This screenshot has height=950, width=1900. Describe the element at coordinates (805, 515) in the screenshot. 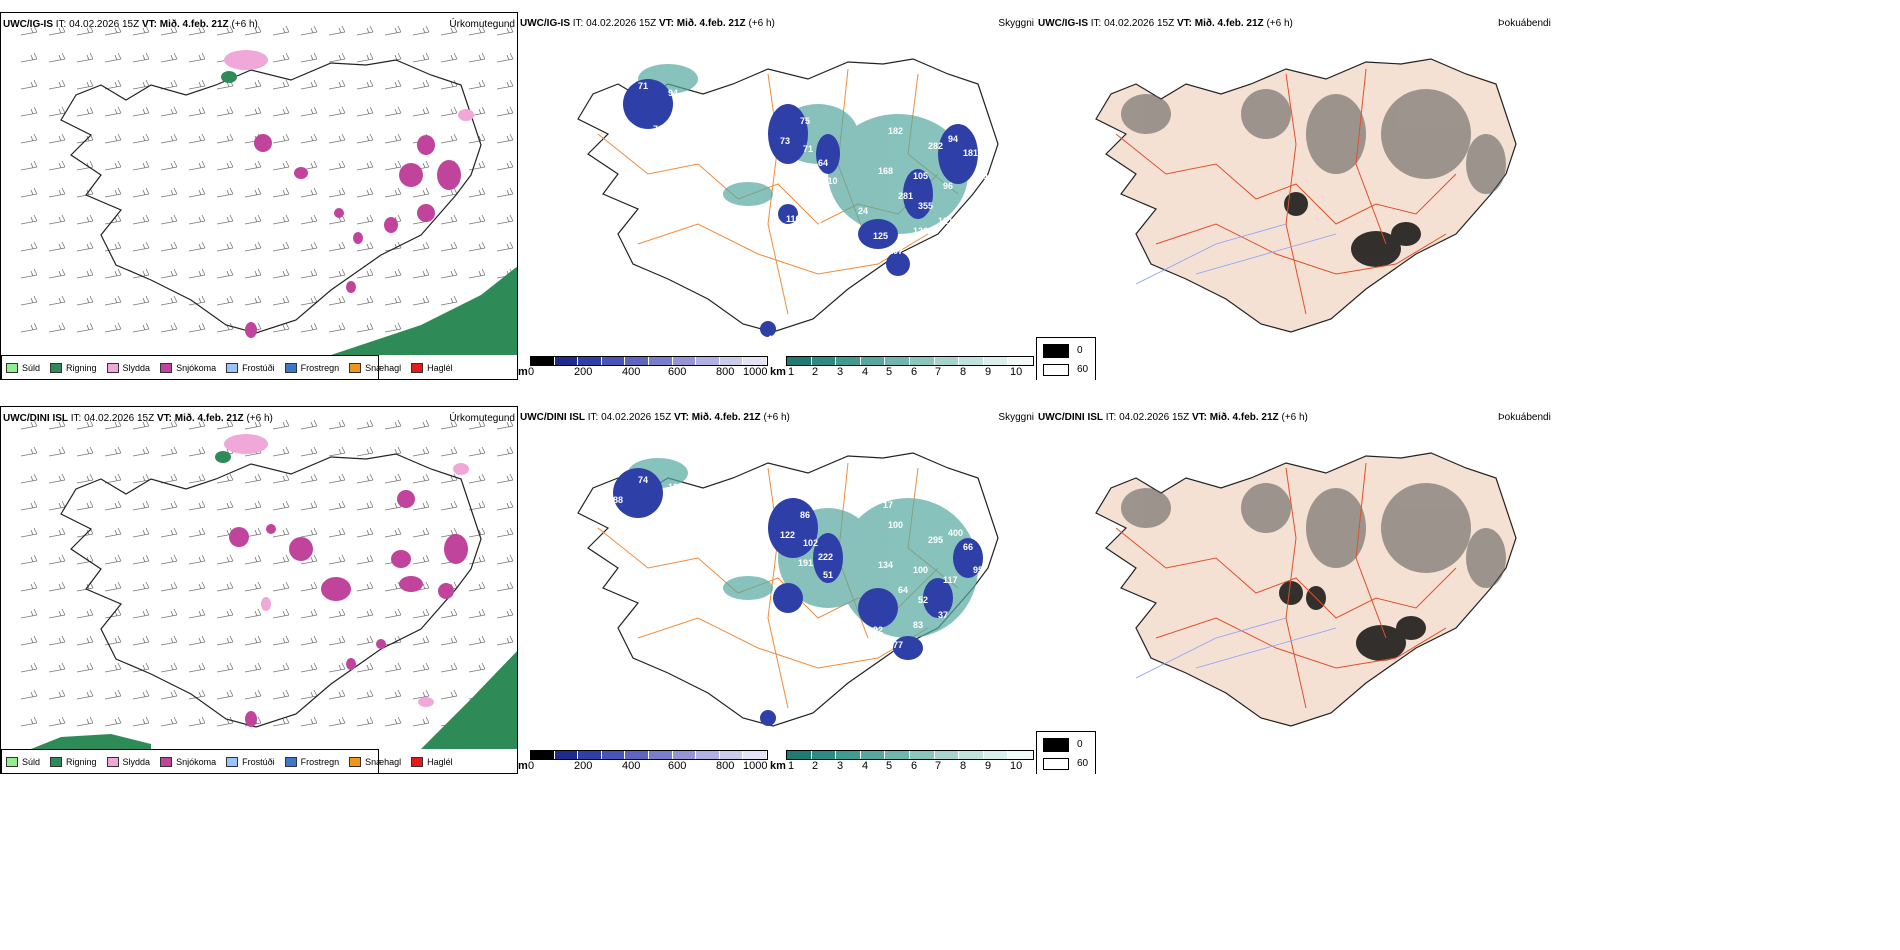

I see `visibility-value-label: 86` at that location.